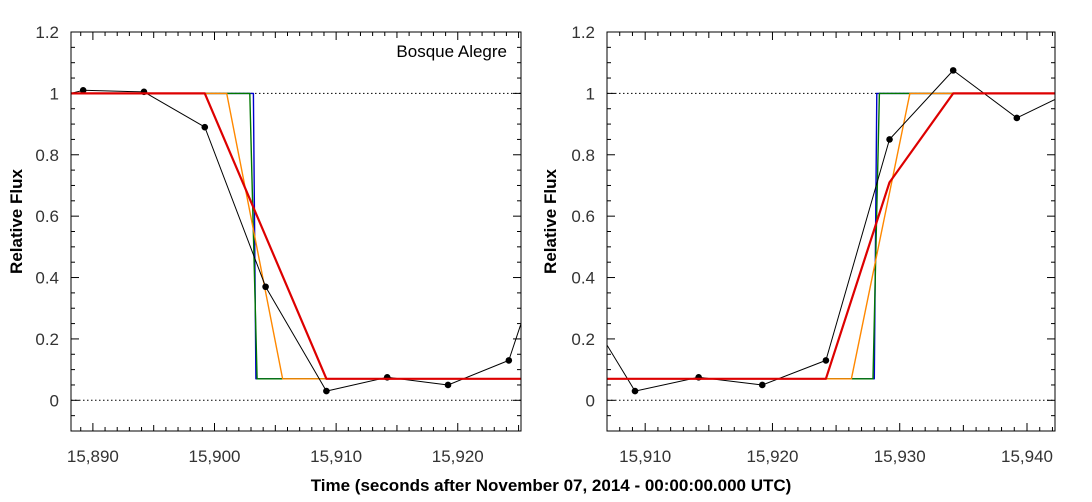  Describe the element at coordinates (451, 51) in the screenshot. I see `observatory-label: Bosque Alegre` at that location.